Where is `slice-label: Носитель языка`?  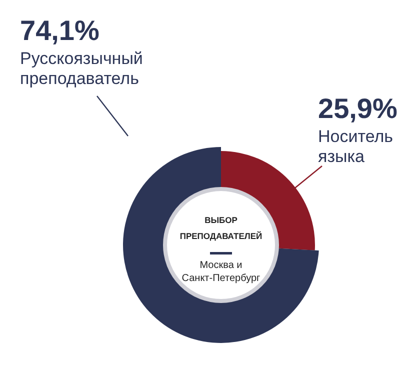
slice-label: Носитель языка is located at coordinates (356, 146).